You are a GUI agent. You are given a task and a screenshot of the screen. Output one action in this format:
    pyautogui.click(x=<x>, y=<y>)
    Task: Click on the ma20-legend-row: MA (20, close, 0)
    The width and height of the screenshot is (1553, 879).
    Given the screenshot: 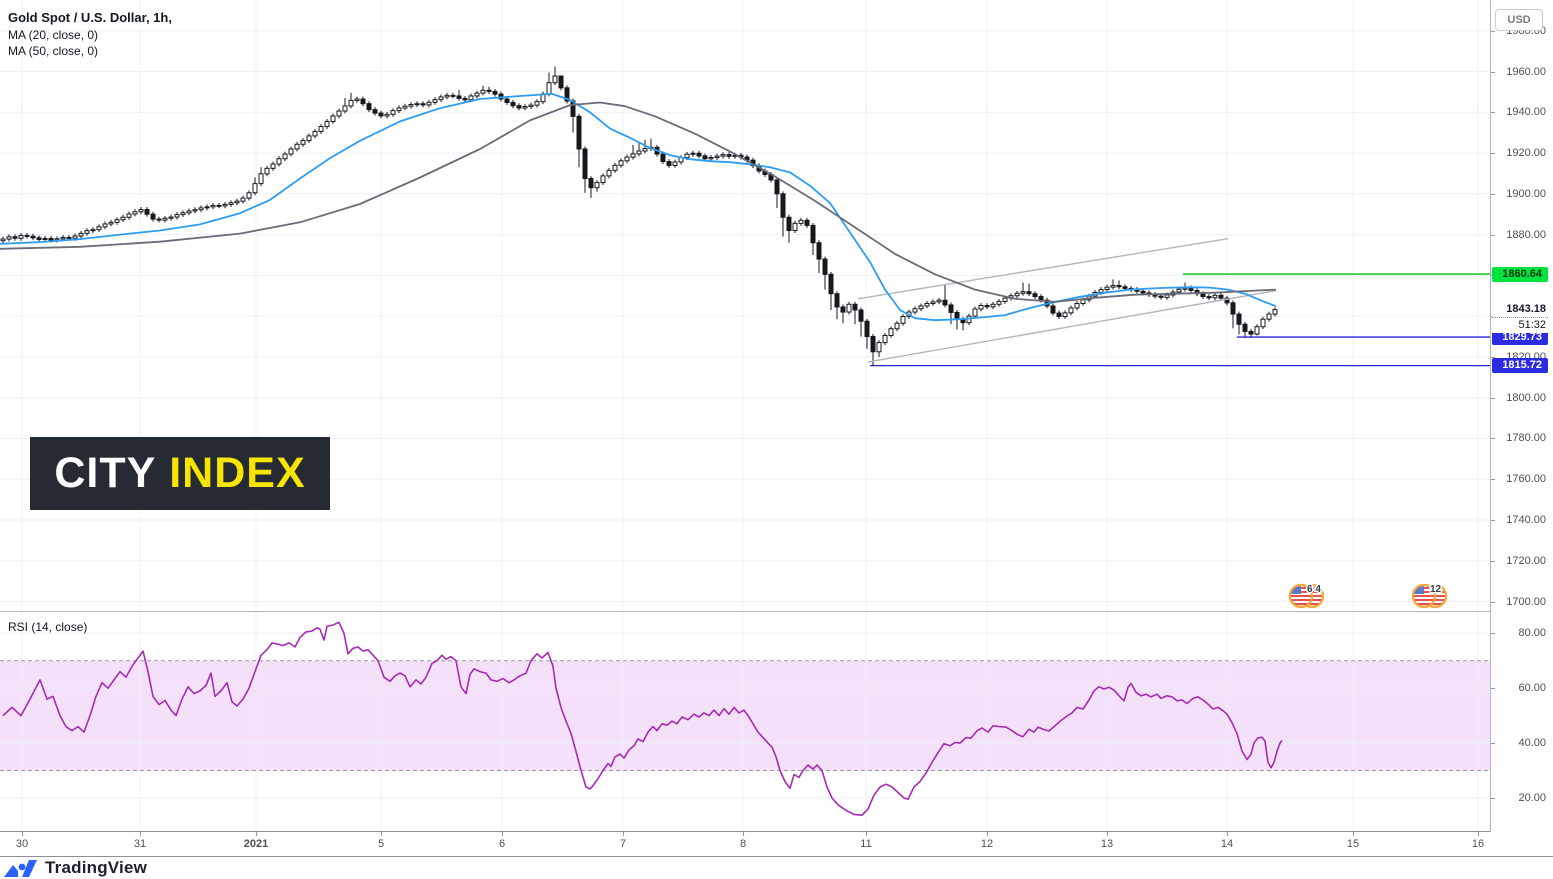 What is the action you would take?
    pyautogui.click(x=53, y=35)
    